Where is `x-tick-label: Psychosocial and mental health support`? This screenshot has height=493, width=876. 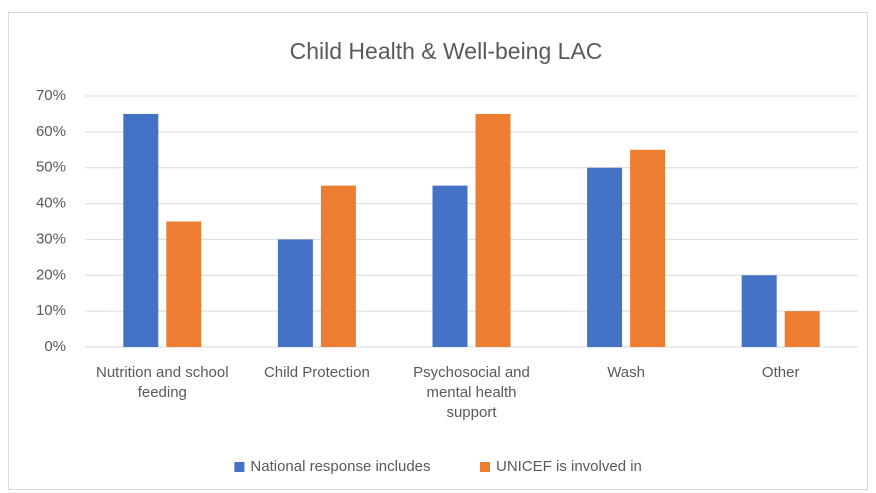 x-tick-label: Psychosocial and mental health support is located at coordinates (471, 392).